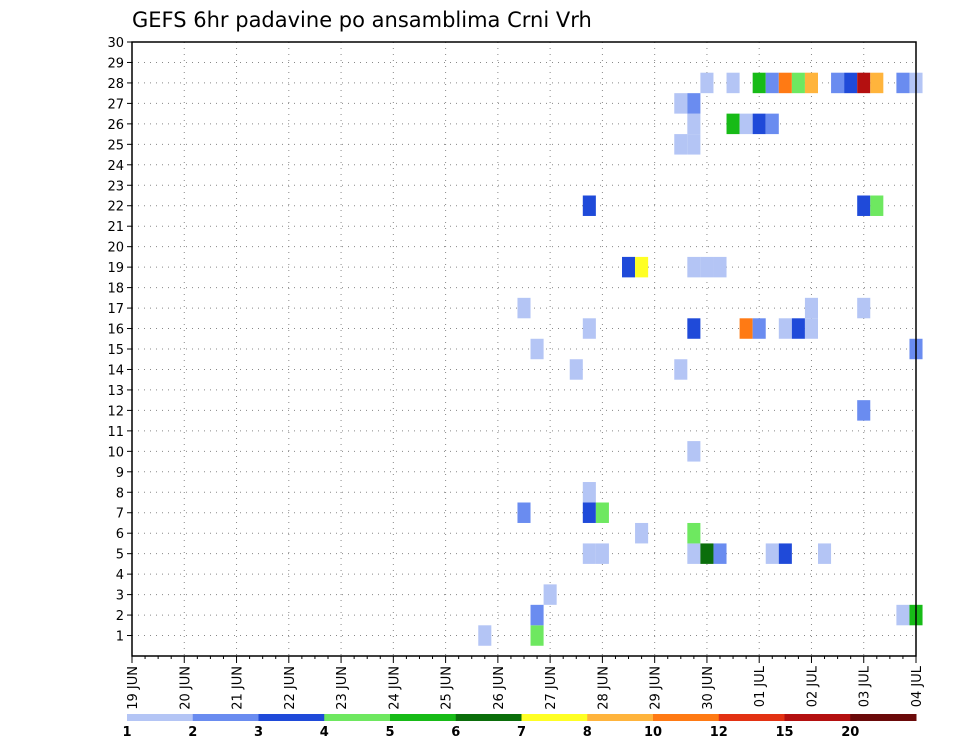 The image size is (960, 742). Describe the element at coordinates (653, 732) in the screenshot. I see `legend-label: 10` at that location.